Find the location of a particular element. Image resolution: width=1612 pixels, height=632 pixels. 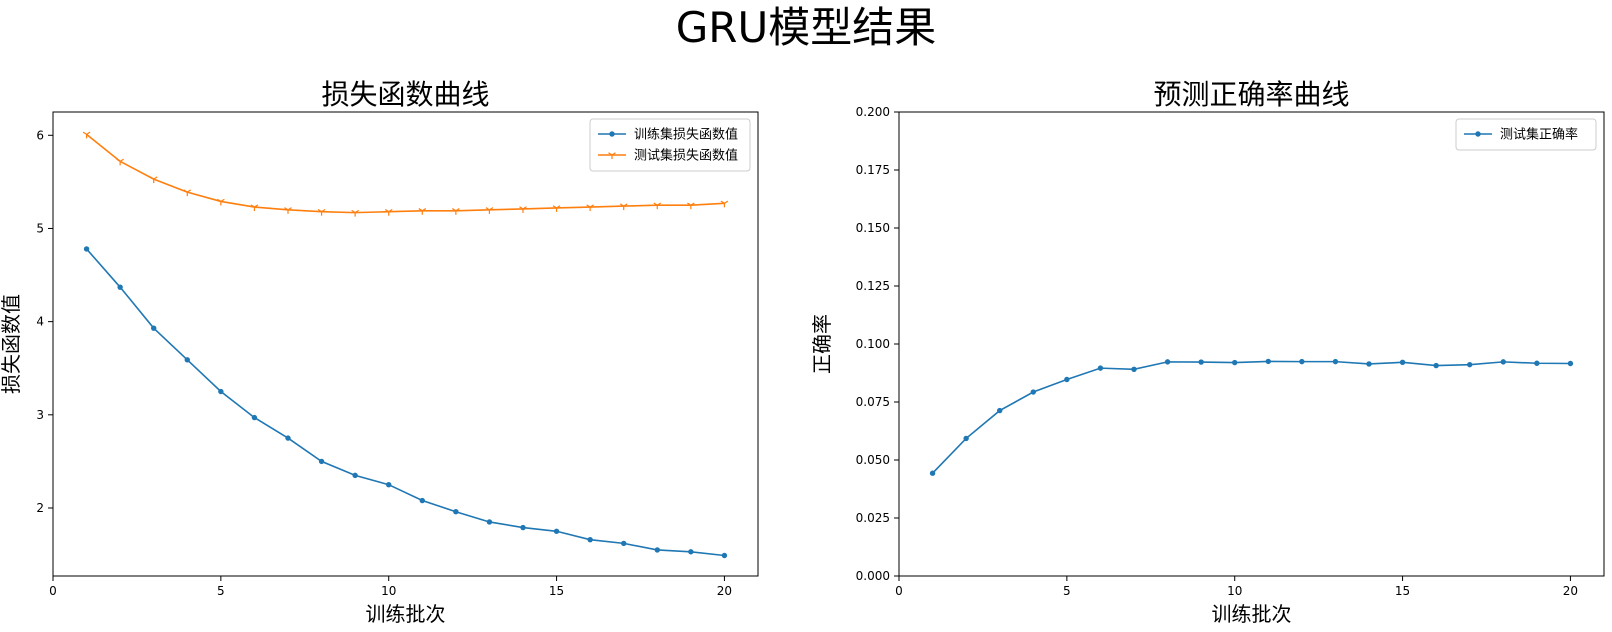

legend-entry: 测试集损失函数值 is located at coordinates (668, 156).